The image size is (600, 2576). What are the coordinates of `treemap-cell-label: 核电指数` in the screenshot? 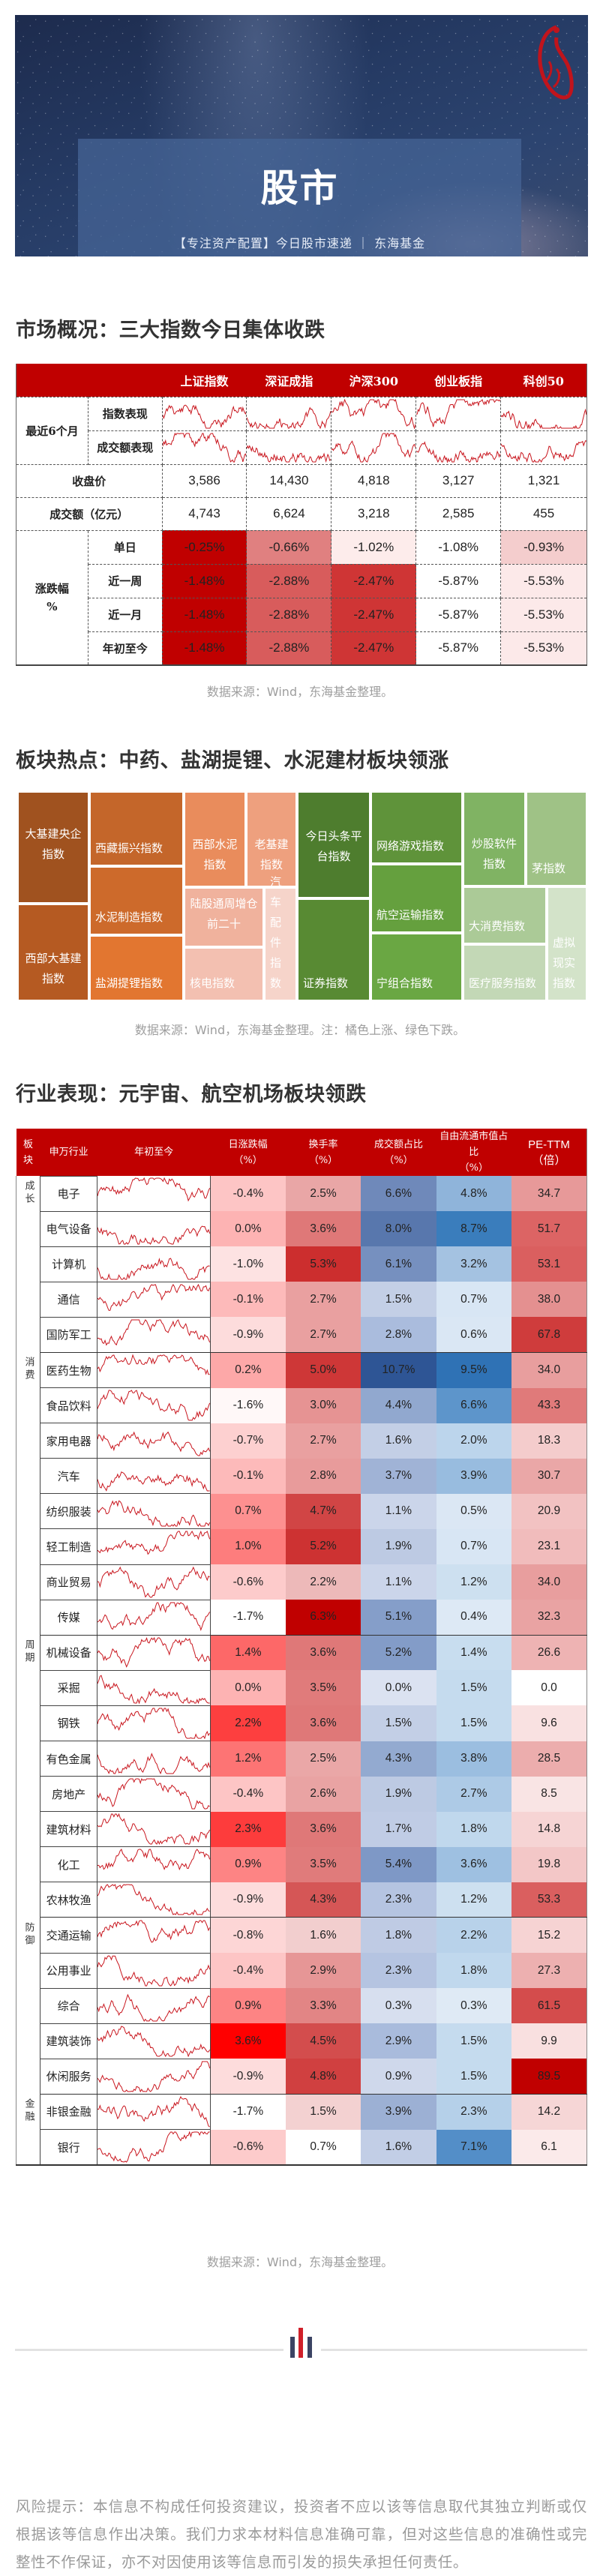 It's located at (213, 983).